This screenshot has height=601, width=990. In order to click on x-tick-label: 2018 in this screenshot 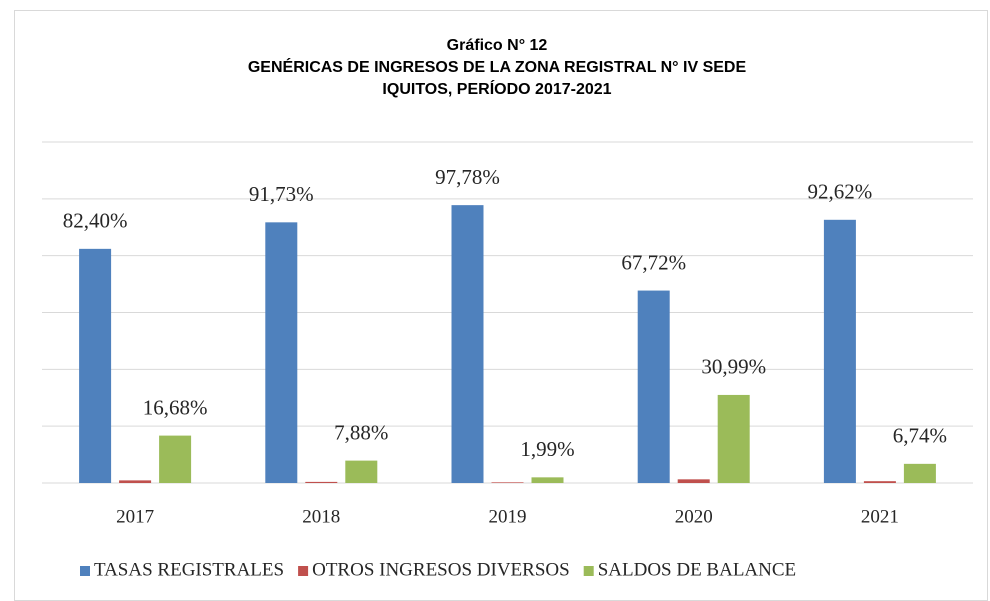, I will do `click(321, 516)`.